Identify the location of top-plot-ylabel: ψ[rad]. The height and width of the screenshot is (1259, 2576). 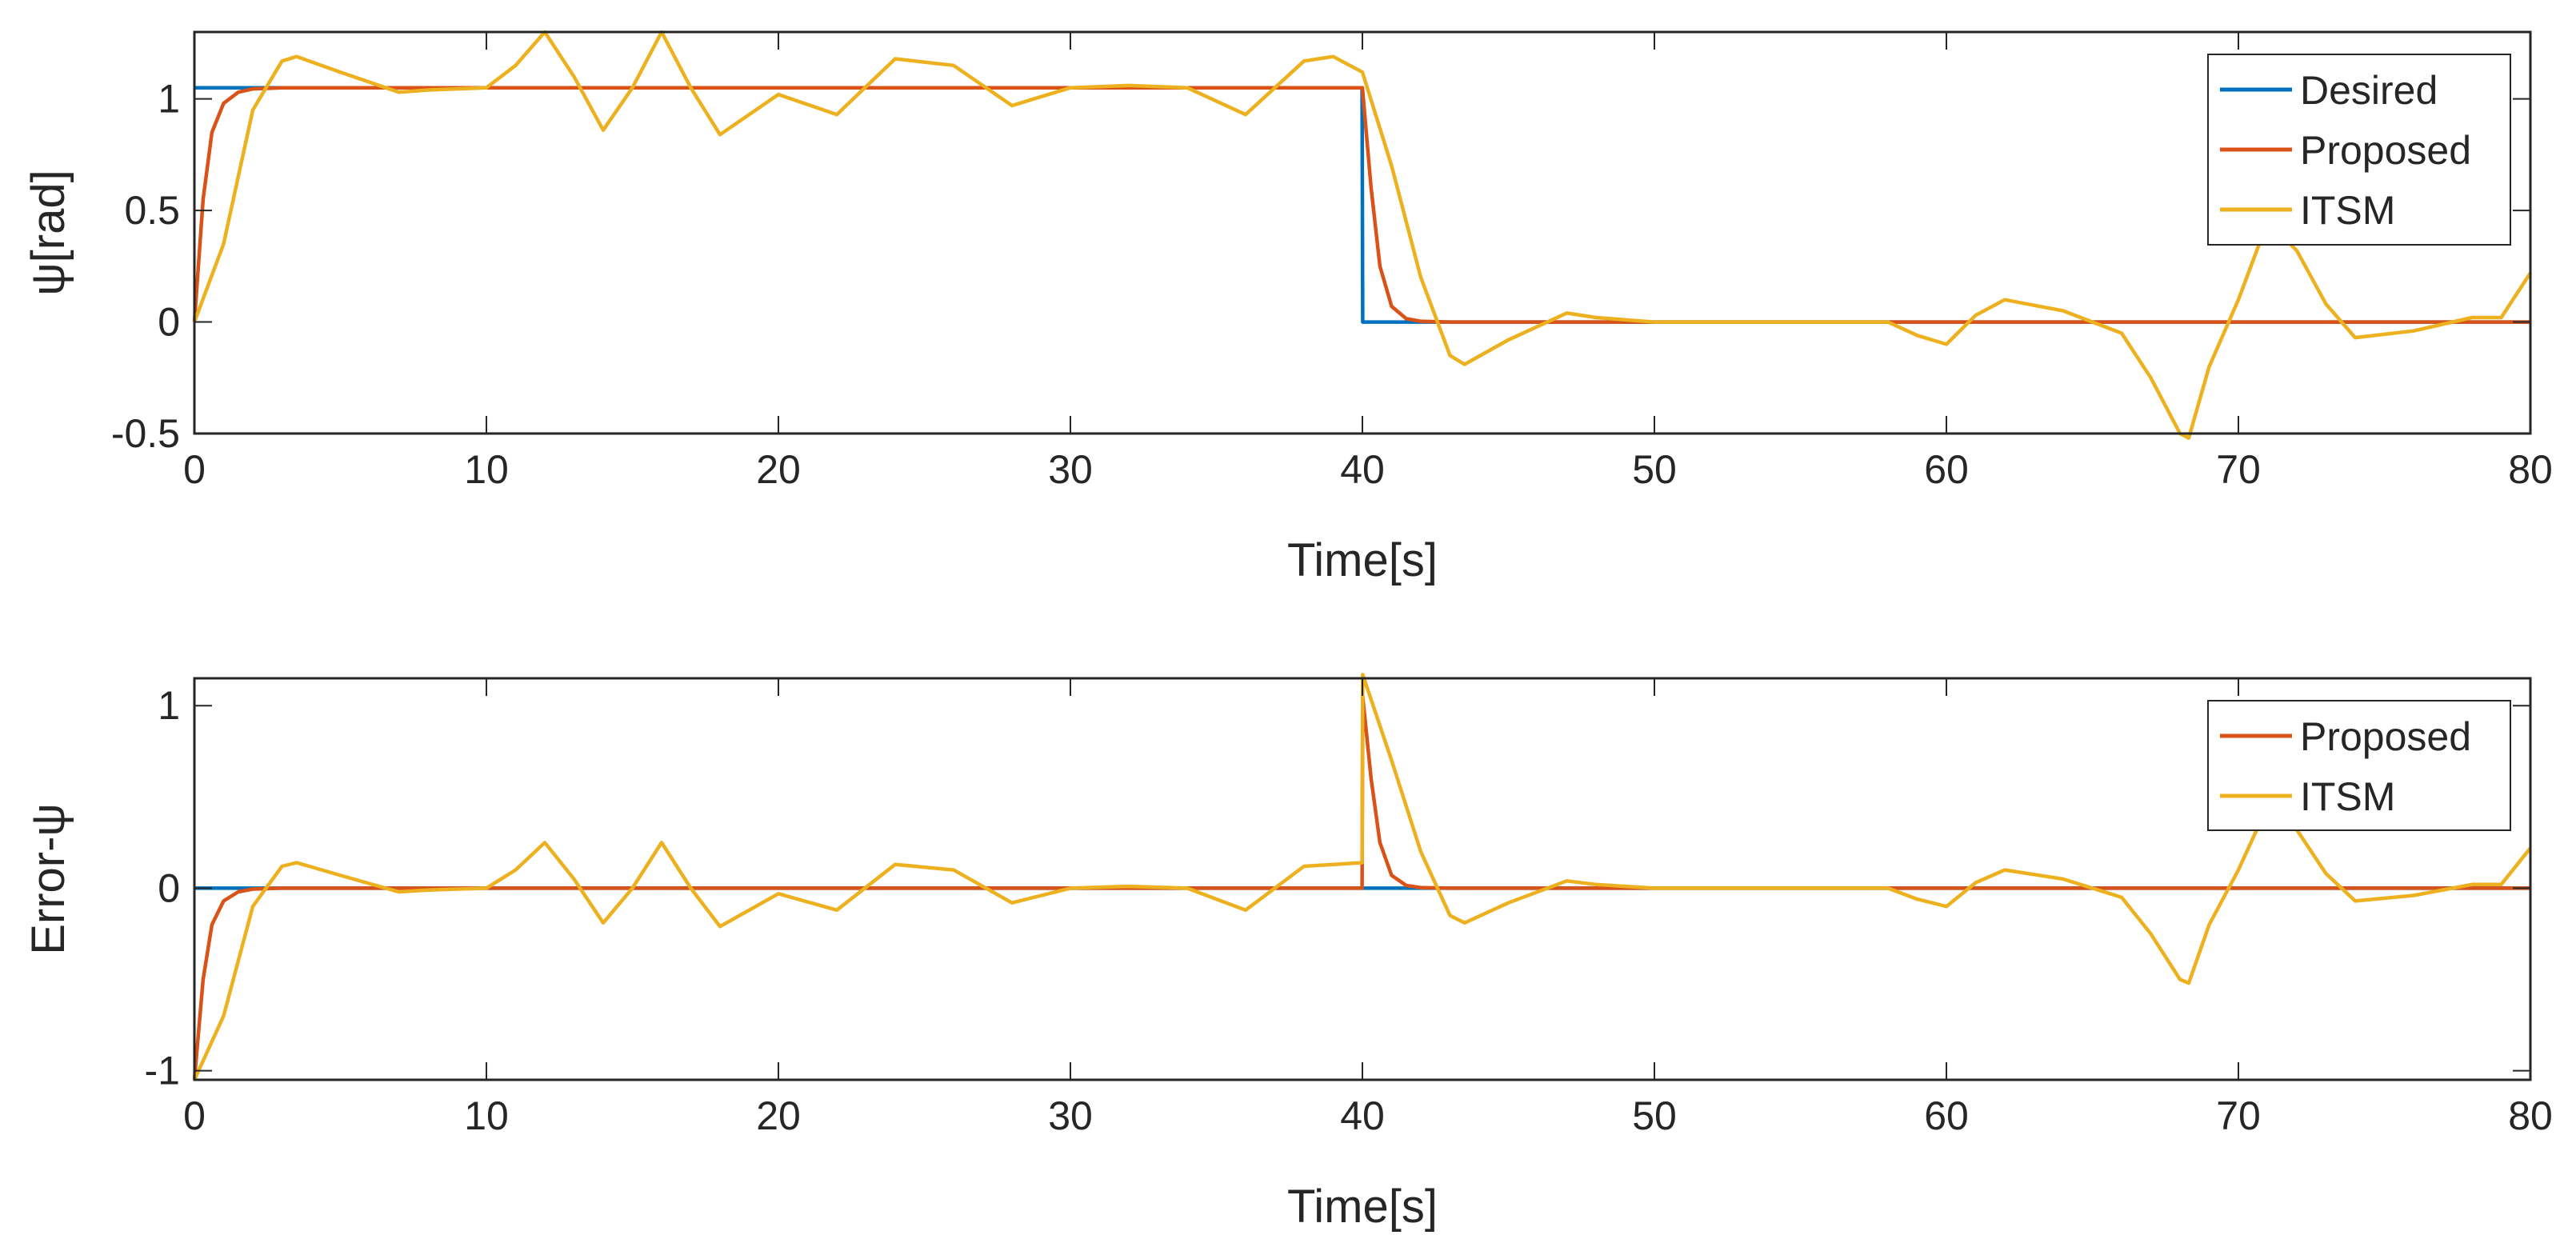
(48, 233).